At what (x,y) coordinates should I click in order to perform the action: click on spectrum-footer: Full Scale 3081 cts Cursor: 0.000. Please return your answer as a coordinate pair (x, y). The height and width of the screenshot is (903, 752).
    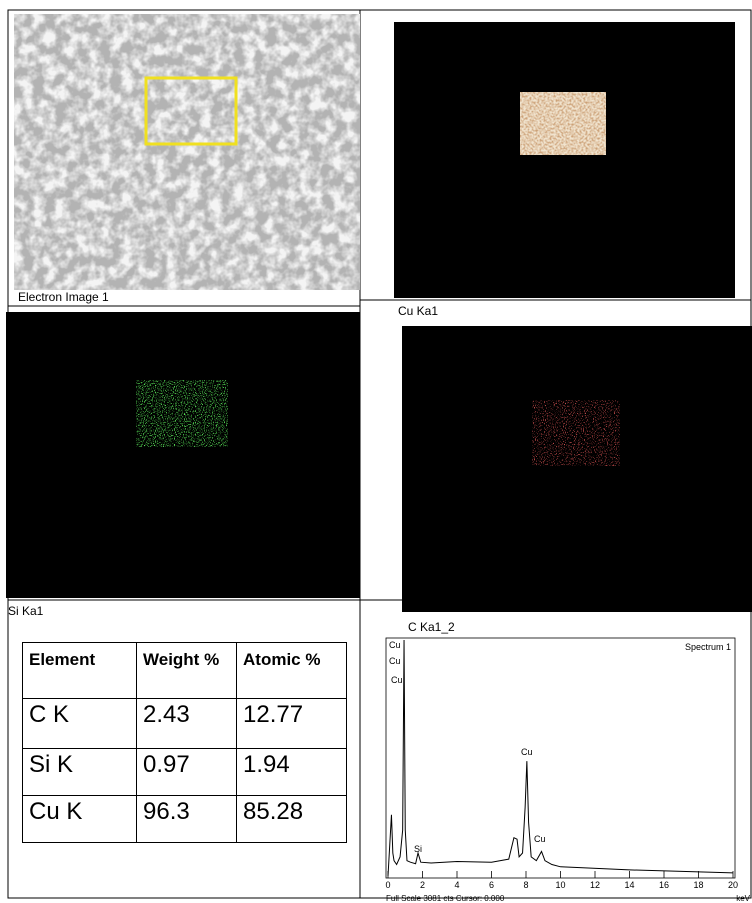
    Looking at the image, I should click on (445, 898).